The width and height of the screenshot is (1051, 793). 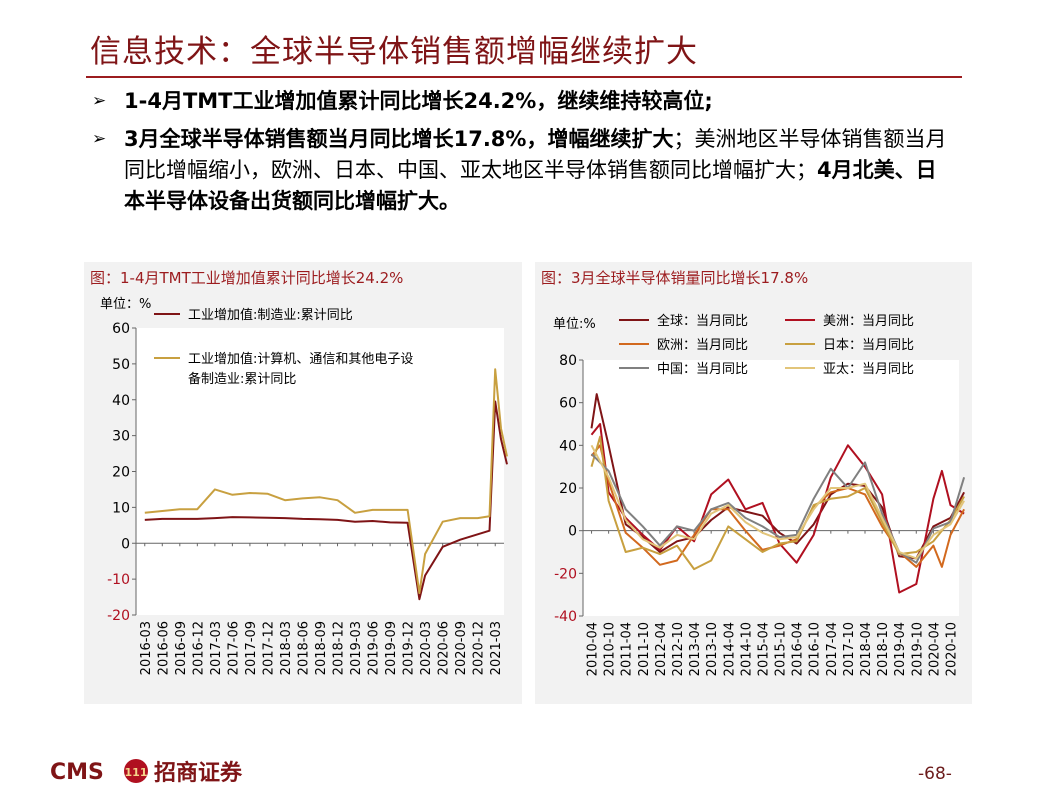 What do you see at coordinates (610, 649) in the screenshot?
I see `x-tick-label: 2010-10` at bounding box center [610, 649].